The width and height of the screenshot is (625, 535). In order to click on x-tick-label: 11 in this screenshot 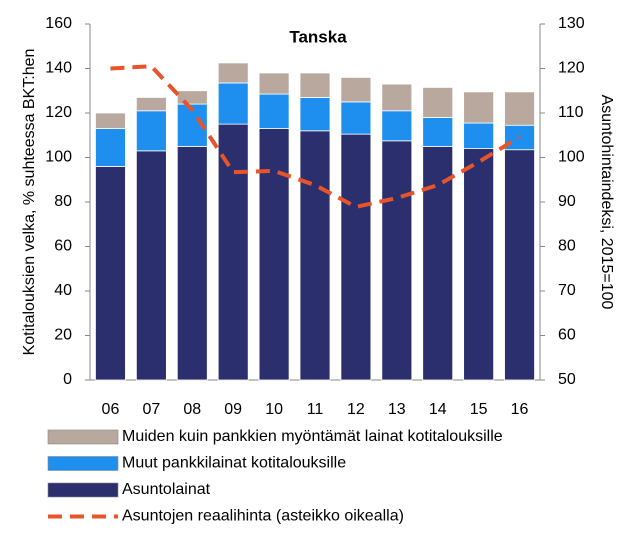, I will do `click(315, 409)`.